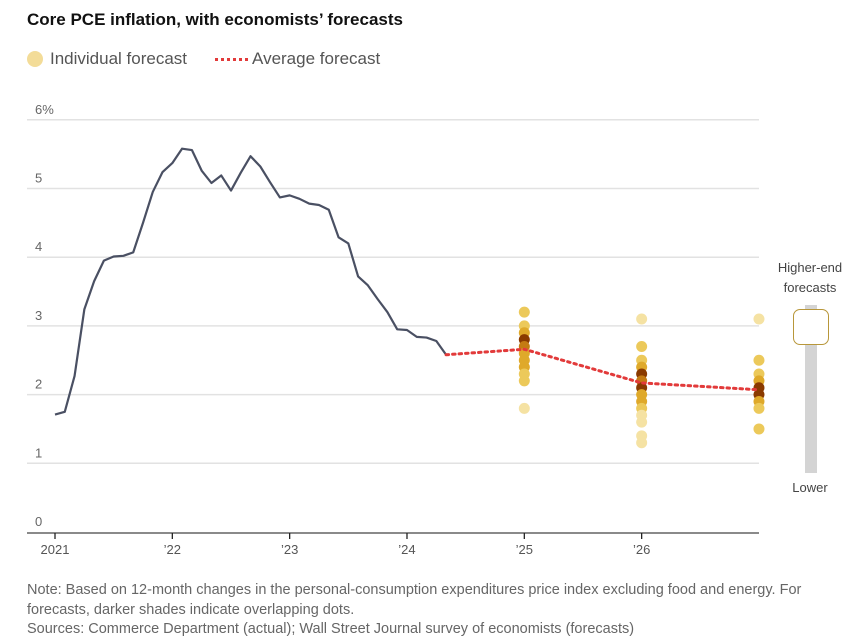 This screenshot has height=643, width=864. Describe the element at coordinates (810, 487) in the screenshot. I see `slider-bottom-label: Lower` at that location.